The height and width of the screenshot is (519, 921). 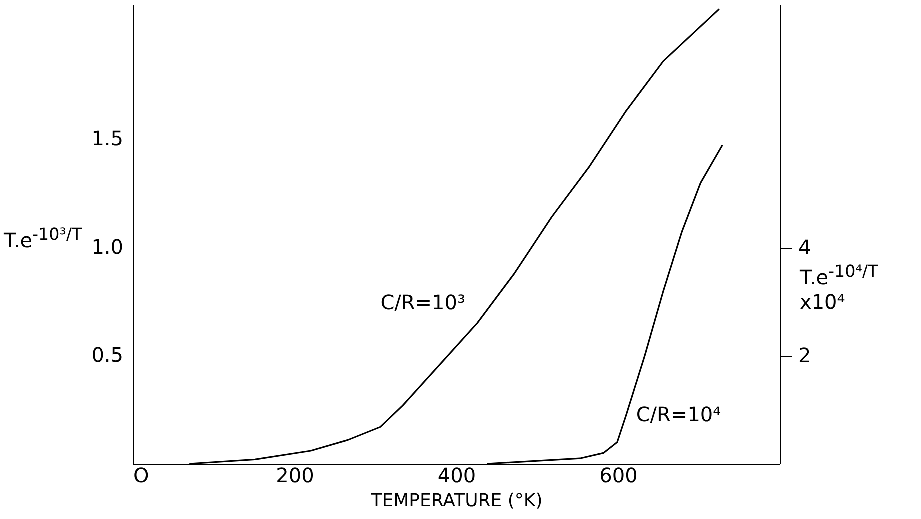 I want to click on x-axis-title: TEMPERATURE (°K), so click(x=456, y=501).